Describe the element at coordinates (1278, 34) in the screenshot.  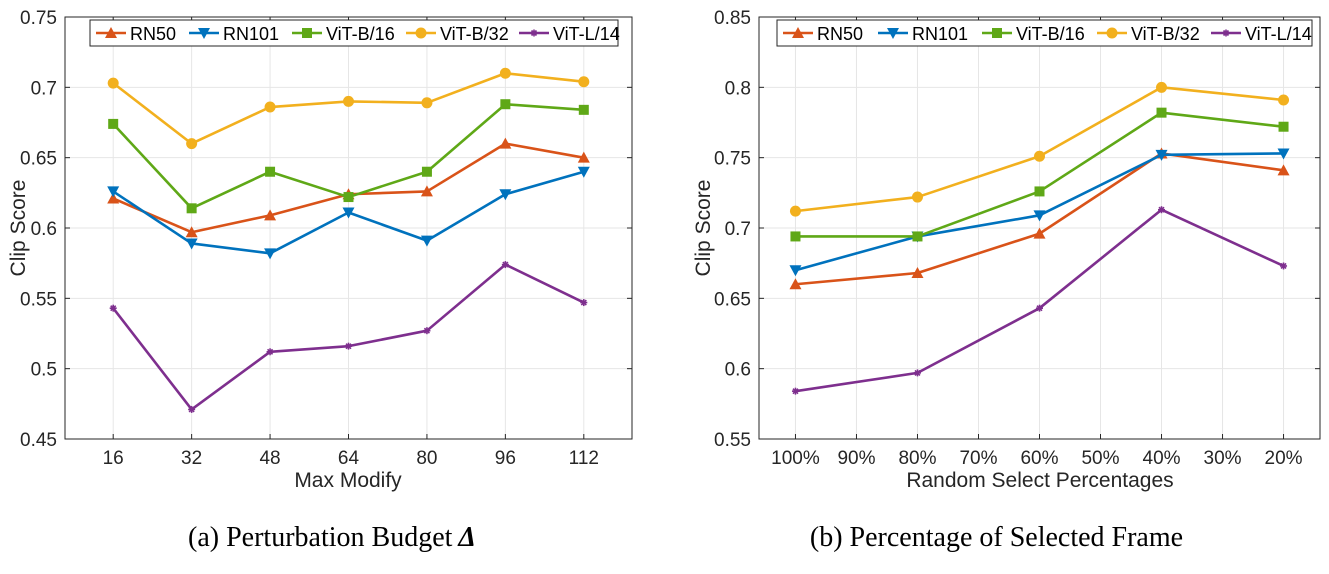
I see `legend-label: ViT-L/14` at that location.